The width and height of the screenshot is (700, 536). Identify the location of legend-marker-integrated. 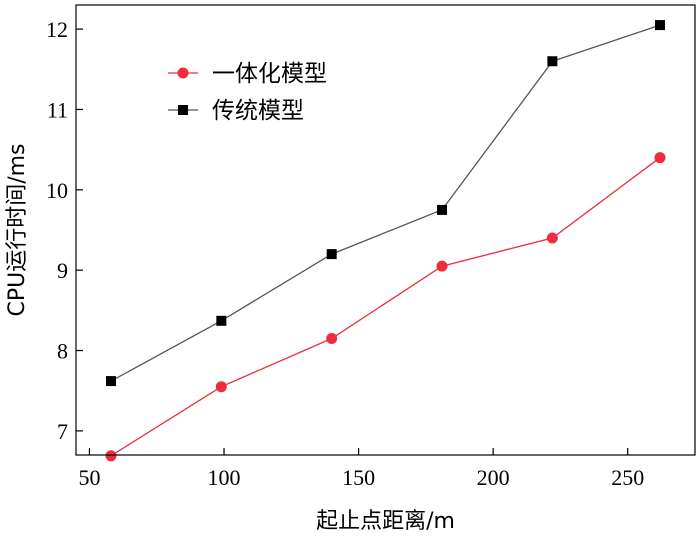
(183, 73).